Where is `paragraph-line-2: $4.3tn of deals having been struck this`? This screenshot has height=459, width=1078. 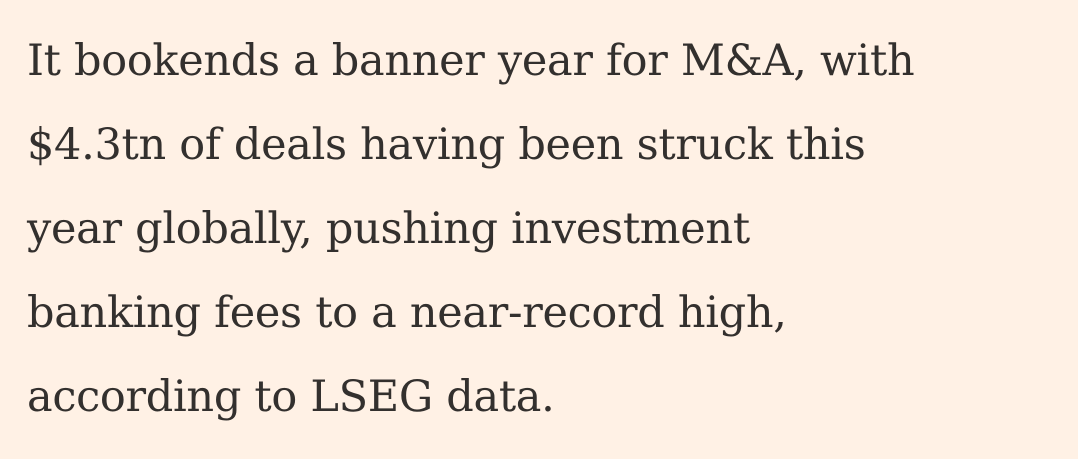 paragraph-line-2: $4.3tn of deals having been struck this is located at coordinates (446, 145).